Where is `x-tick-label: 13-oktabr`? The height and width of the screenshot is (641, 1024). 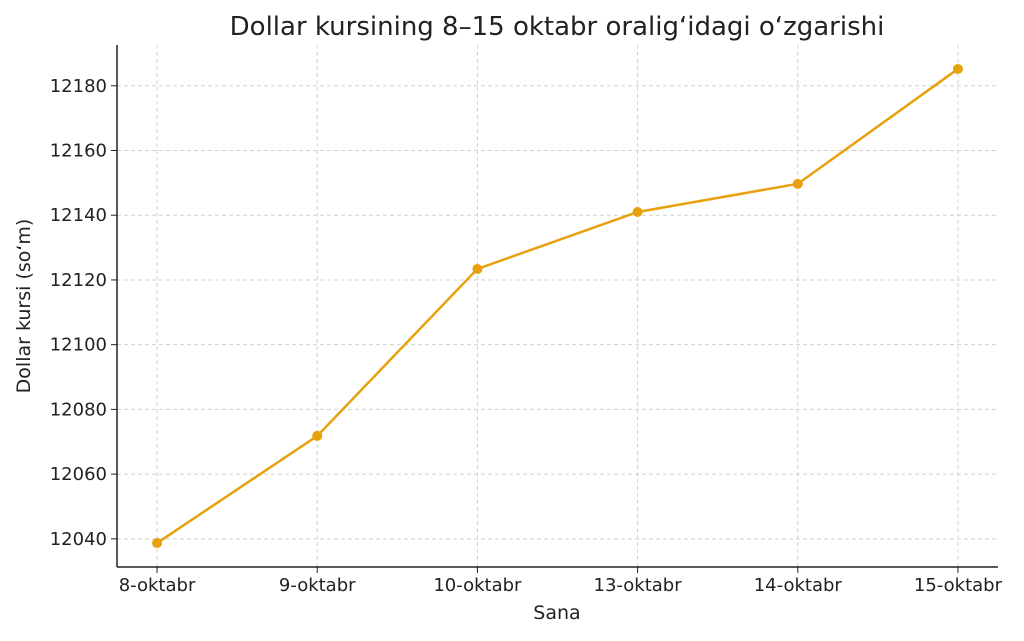
x-tick-label: 13-oktabr is located at coordinates (638, 585).